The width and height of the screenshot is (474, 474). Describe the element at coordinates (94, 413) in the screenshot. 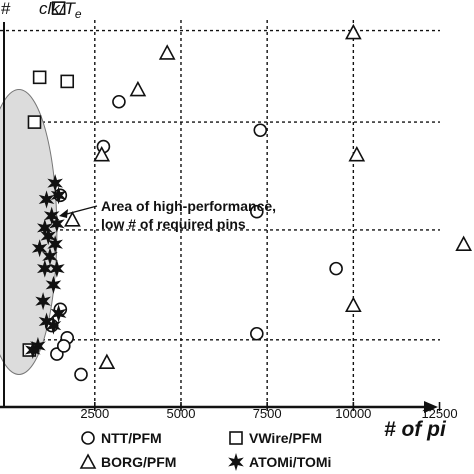

I see `x-tick-label: 2500` at that location.